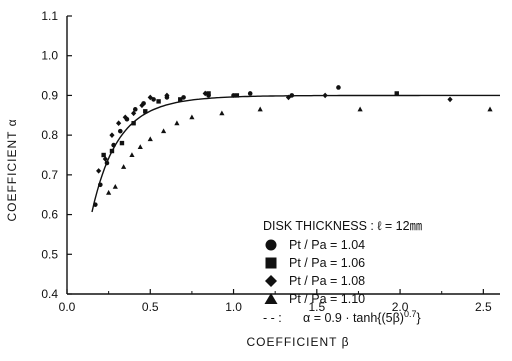 Image resolution: width=512 pixels, height=361 pixels. What do you see at coordinates (49, 95) in the screenshot?
I see `y-tick-label: 0.9` at bounding box center [49, 95].